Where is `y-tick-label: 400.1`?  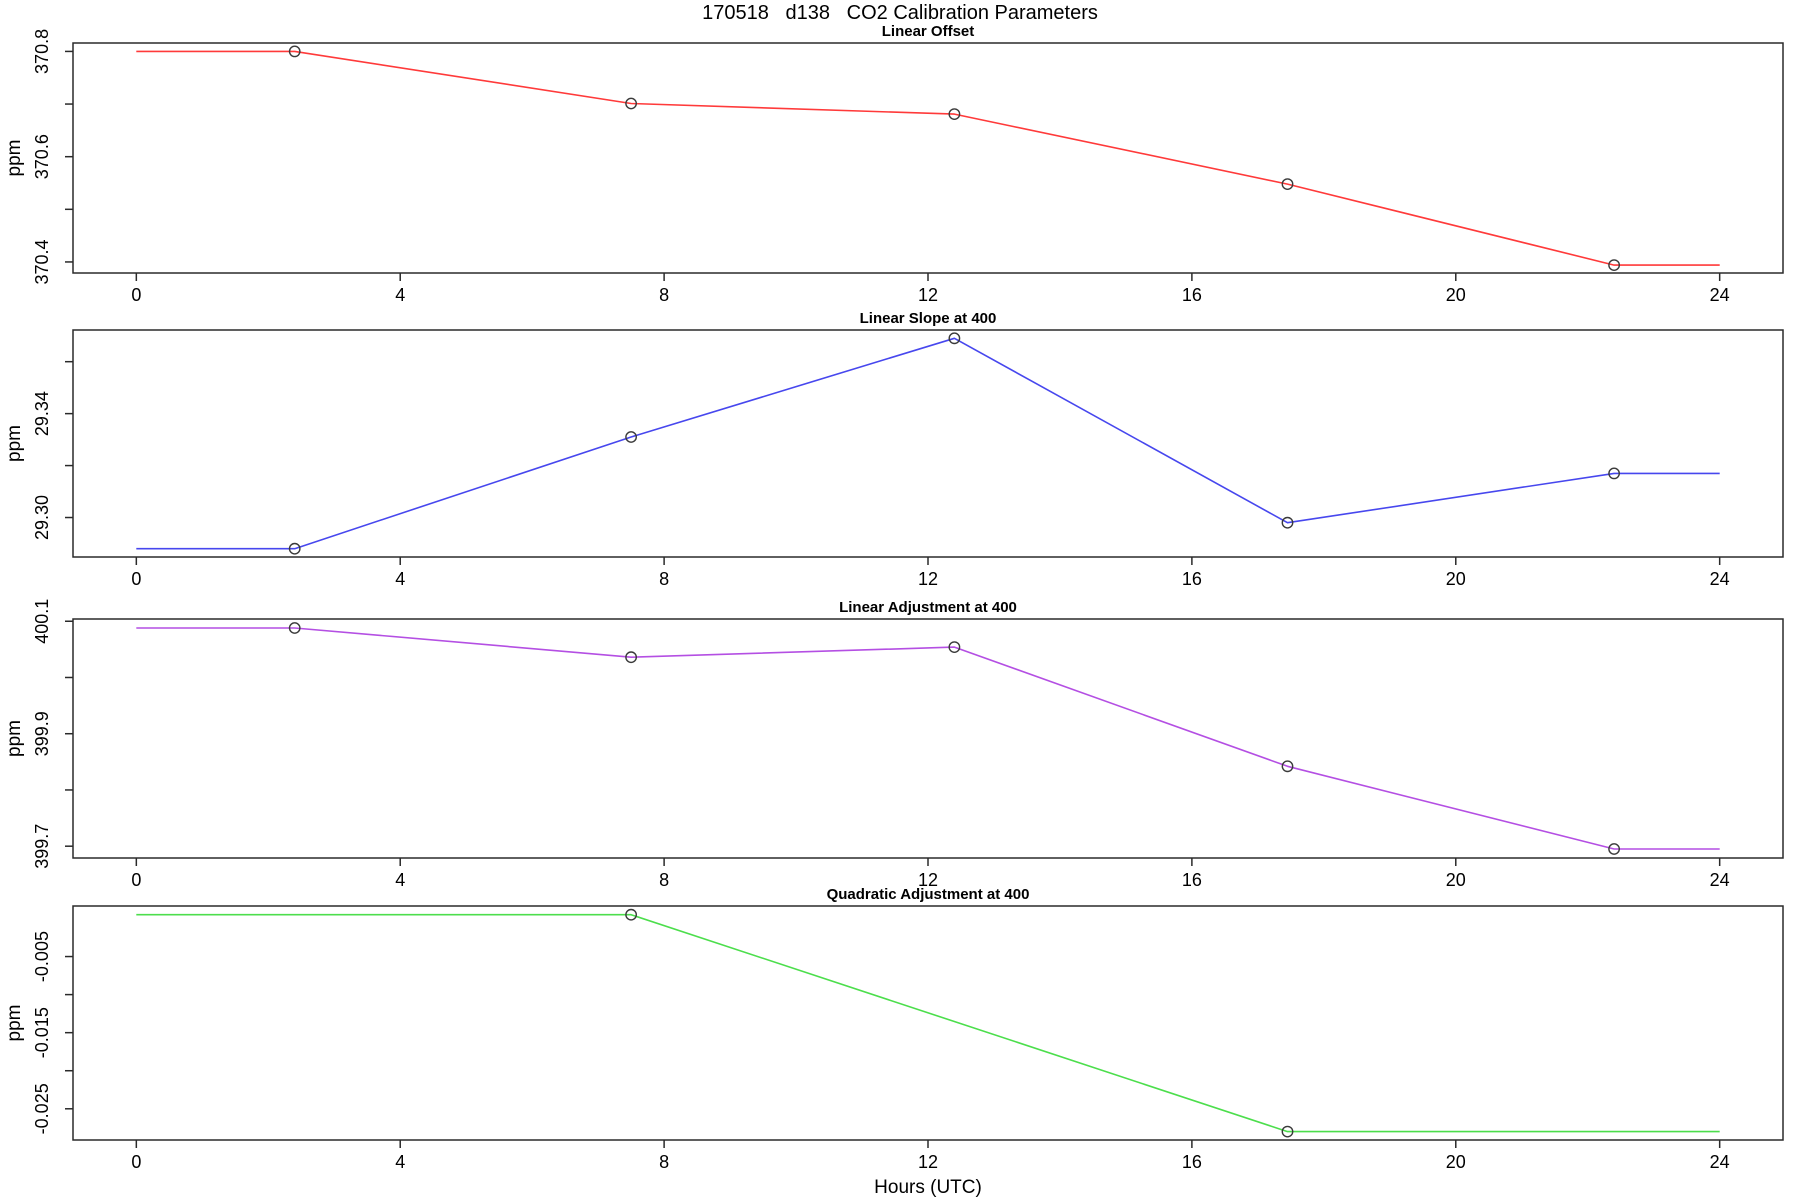
y-tick-label: 400.1 is located at coordinates (42, 621).